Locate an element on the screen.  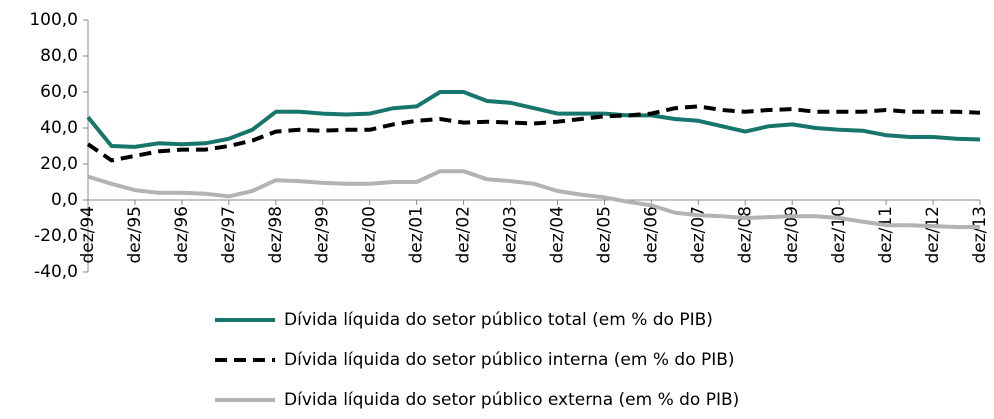
x-tick-label: dez/97 is located at coordinates (229, 235).